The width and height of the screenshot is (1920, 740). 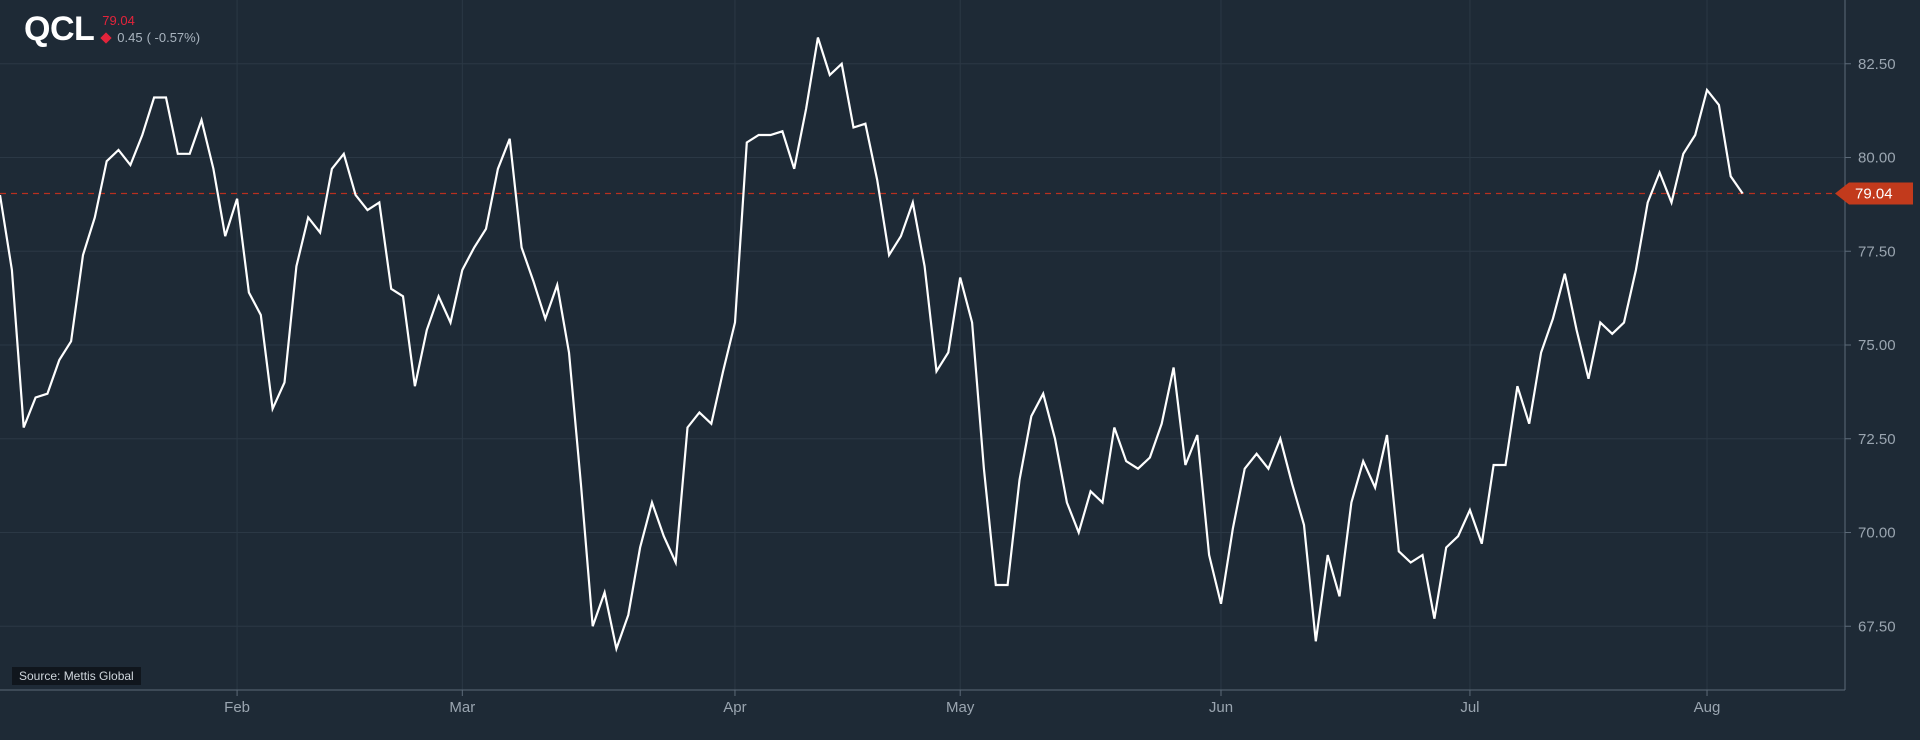 I want to click on last-price: 79.04, so click(x=118, y=20).